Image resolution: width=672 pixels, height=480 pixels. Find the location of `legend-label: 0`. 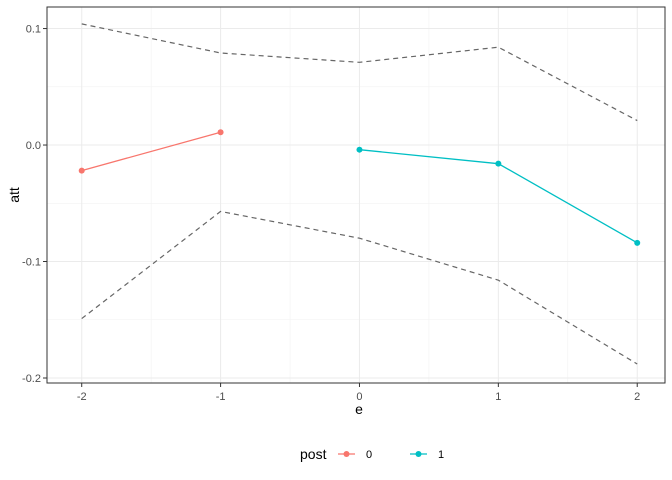

legend-label: 0 is located at coordinates (369, 455).